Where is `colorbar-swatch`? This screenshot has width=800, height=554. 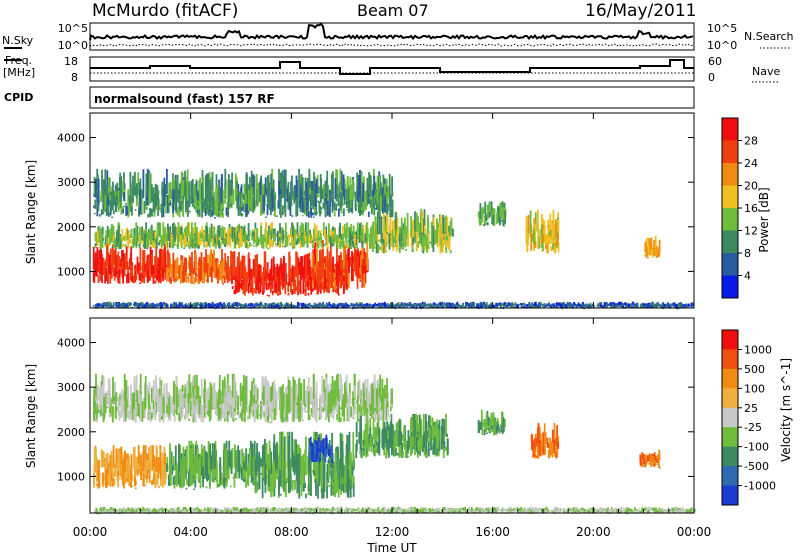
colorbar-swatch is located at coordinates (730, 197).